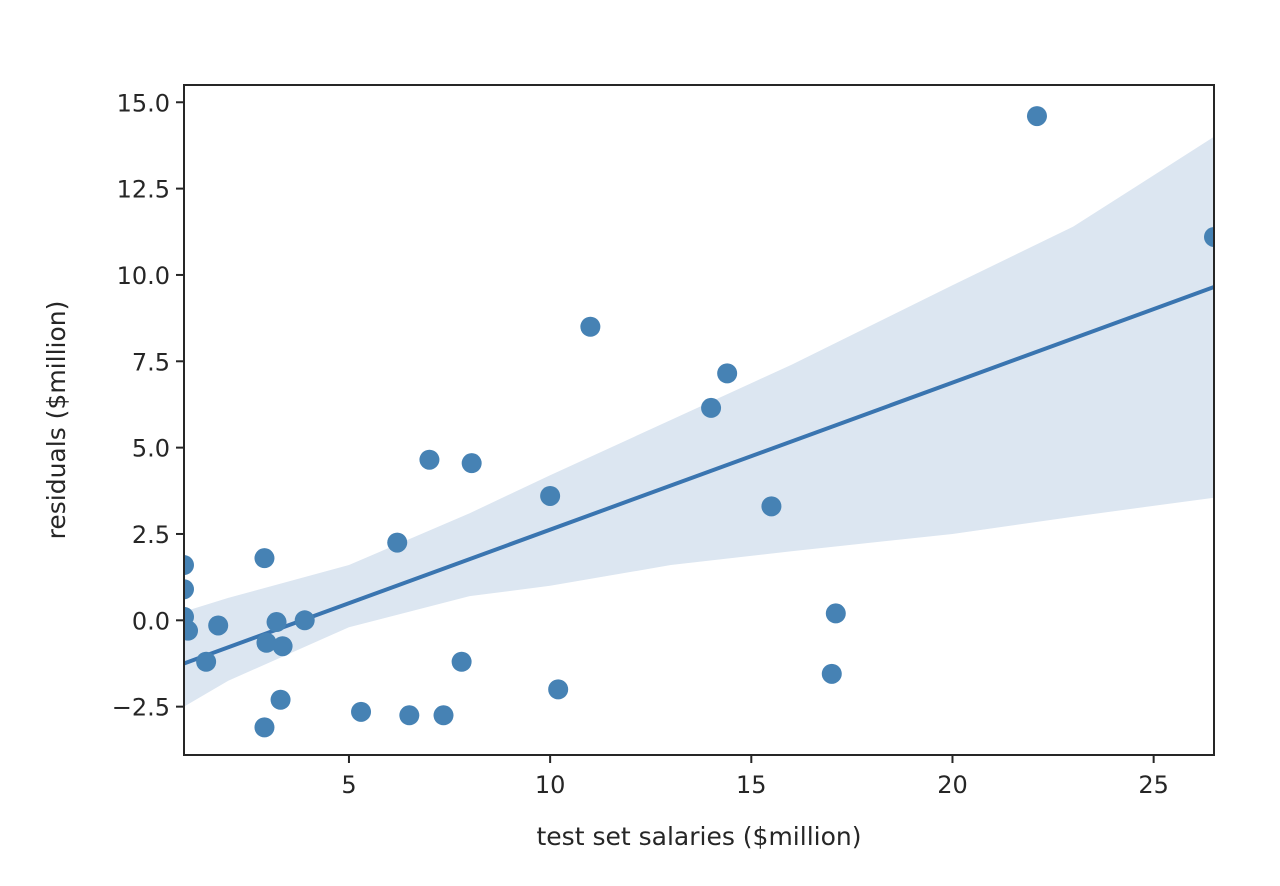  I want to click on x-tick-label: 10, so click(550, 785).